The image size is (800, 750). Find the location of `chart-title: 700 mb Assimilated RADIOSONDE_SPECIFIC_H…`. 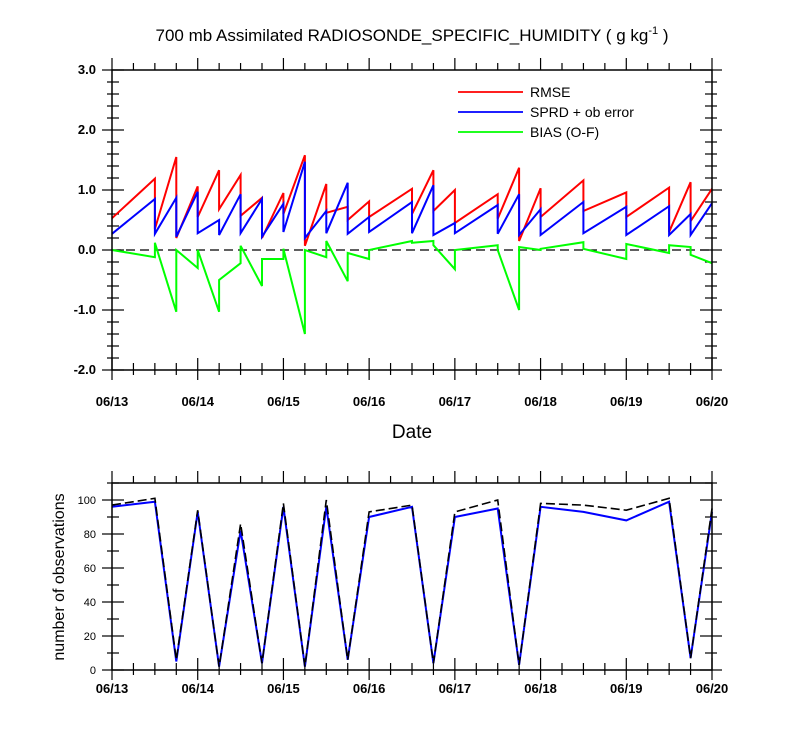

chart-title: 700 mb Assimilated RADIOSONDE_SPECIFIC_H… is located at coordinates (412, 35).